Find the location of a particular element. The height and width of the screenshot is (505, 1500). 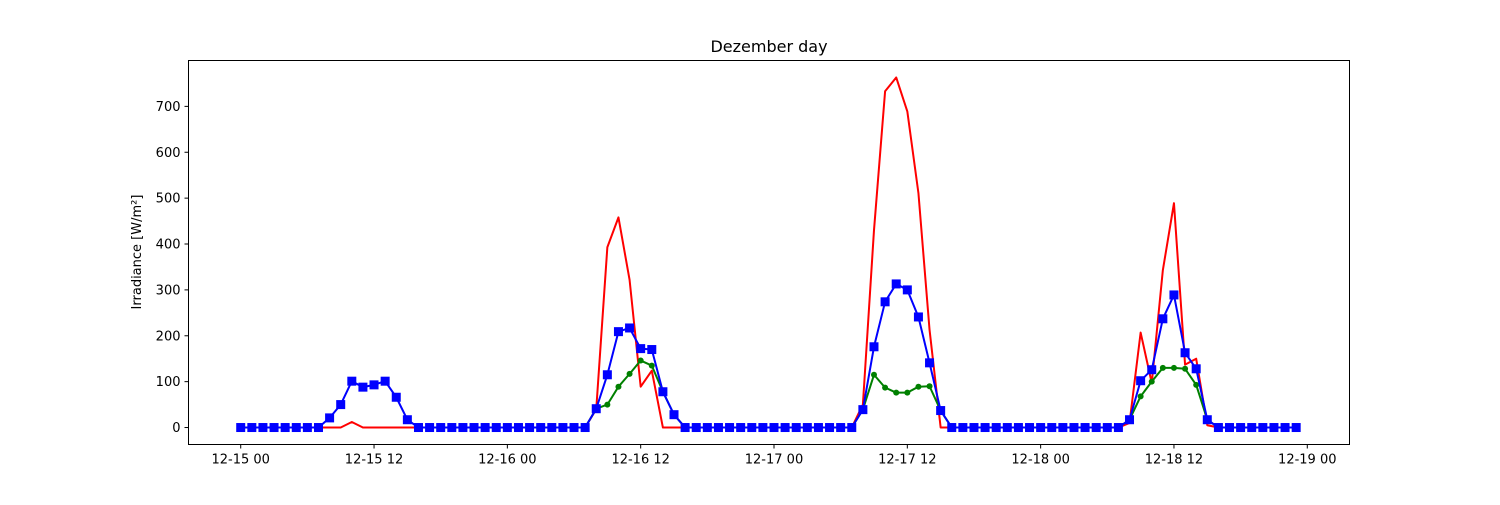

chart-title: Dezember day is located at coordinates (768, 46).